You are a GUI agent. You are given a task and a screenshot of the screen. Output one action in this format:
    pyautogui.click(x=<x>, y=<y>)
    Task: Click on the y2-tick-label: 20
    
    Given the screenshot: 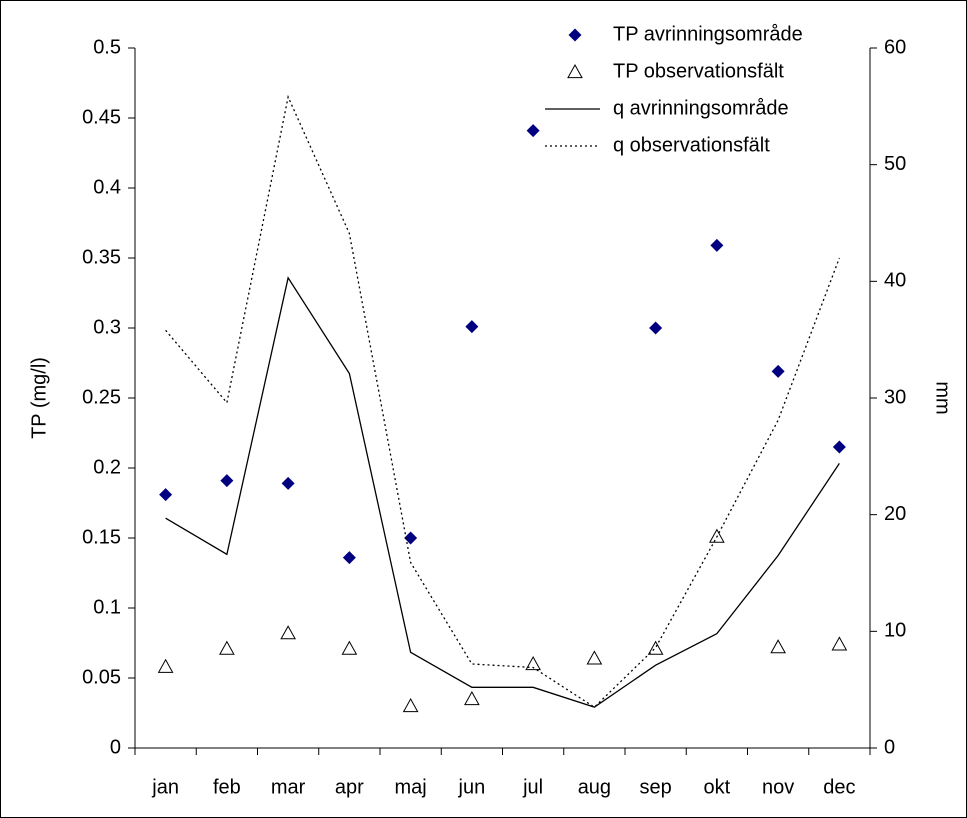 What is the action you would take?
    pyautogui.click(x=895, y=514)
    